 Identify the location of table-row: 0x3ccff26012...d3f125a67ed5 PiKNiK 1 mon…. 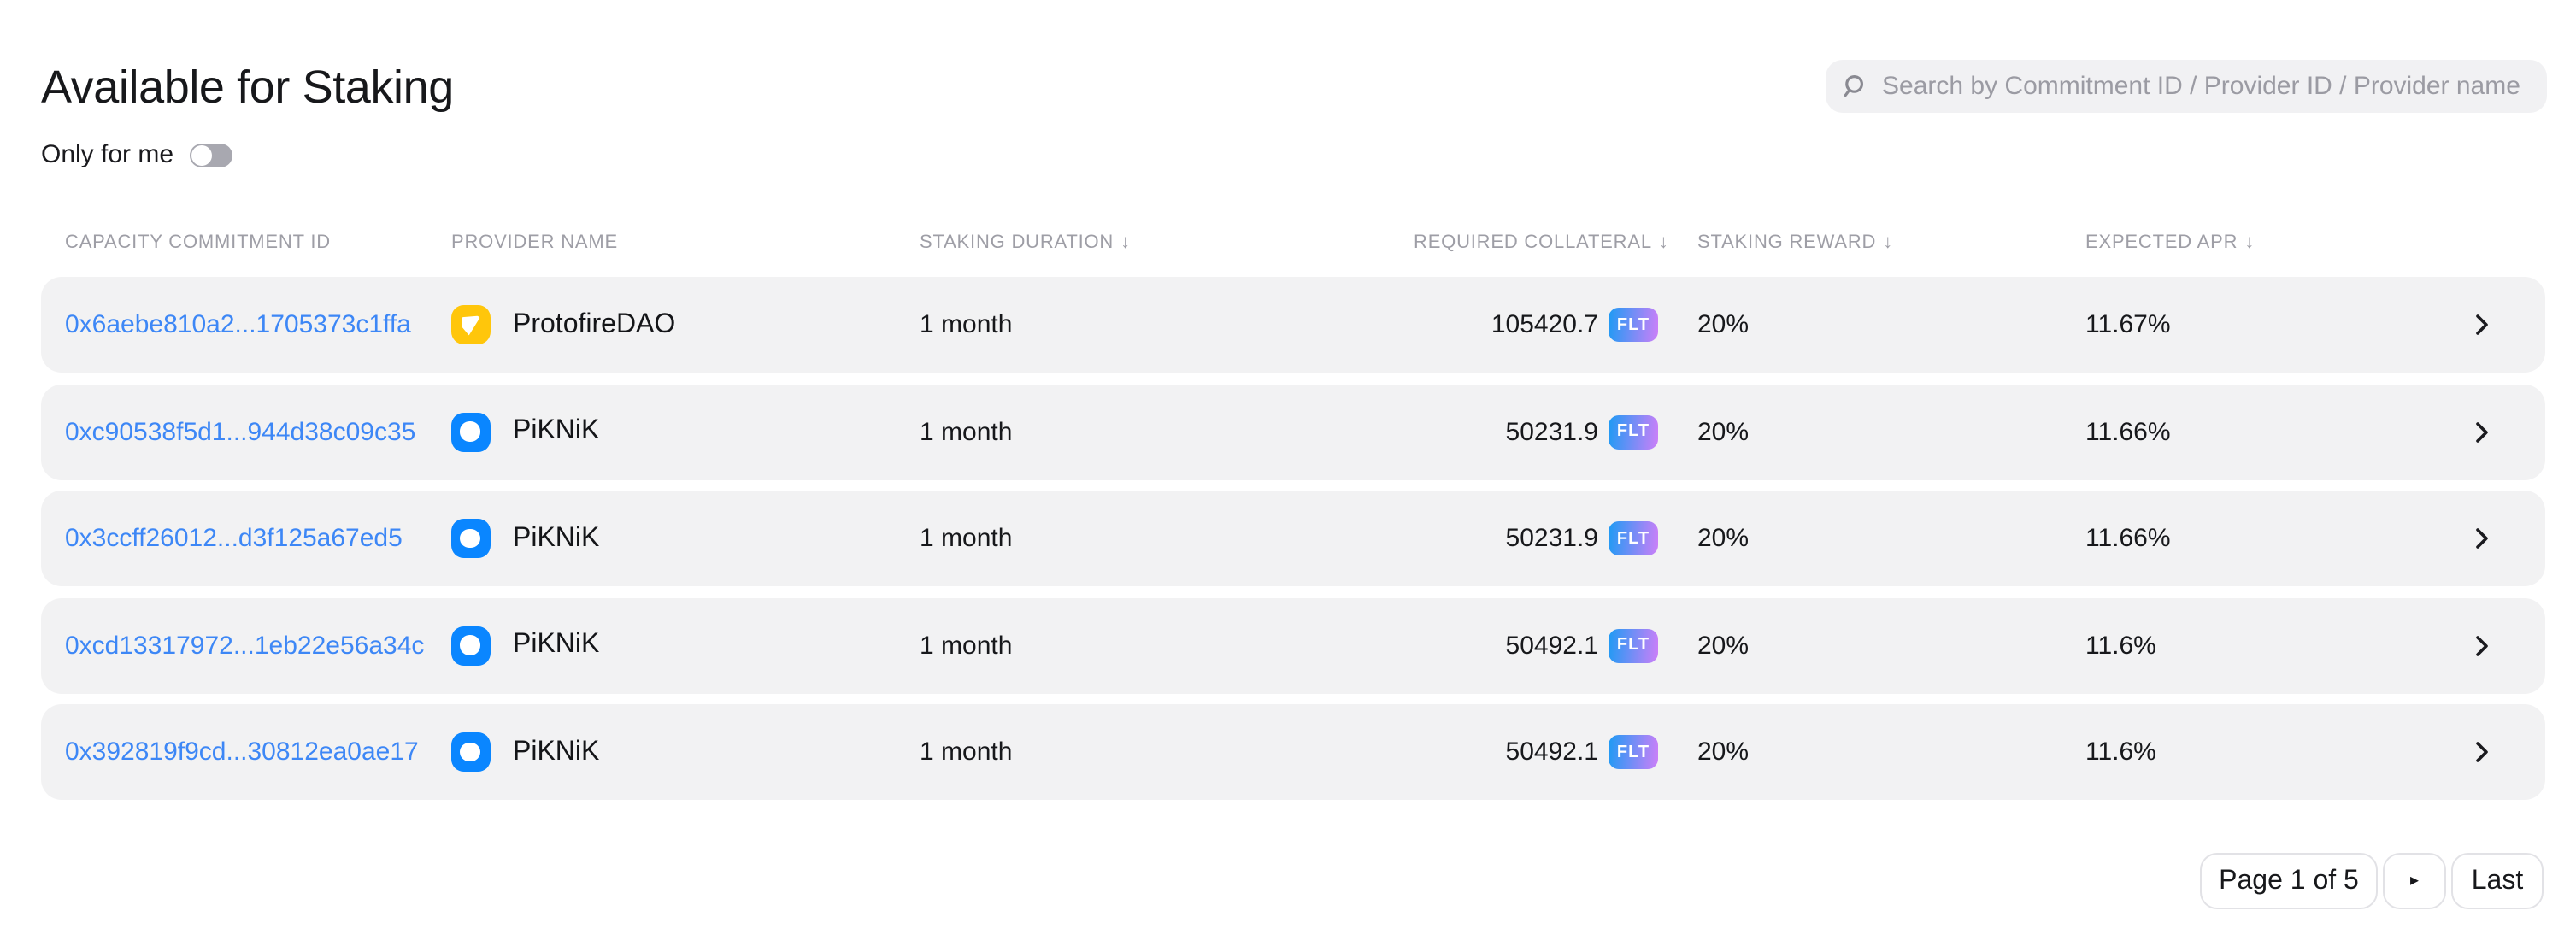
(1293, 539).